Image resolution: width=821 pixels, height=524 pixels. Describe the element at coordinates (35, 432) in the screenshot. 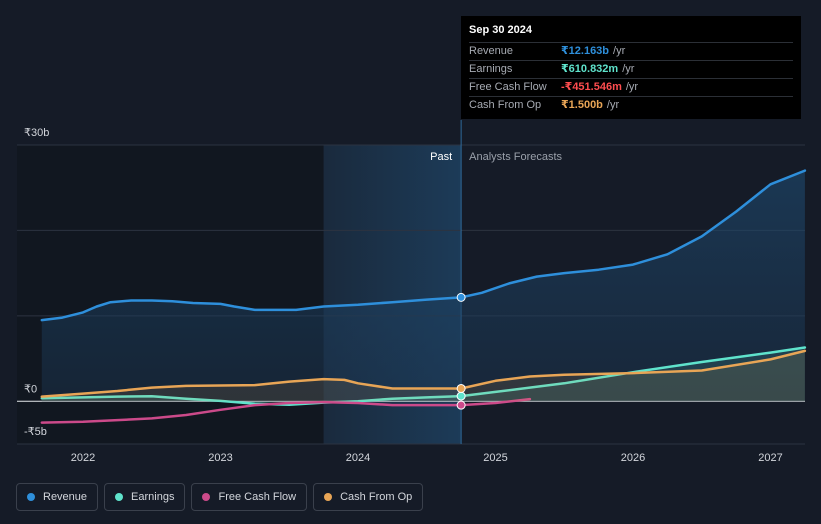

I see `y-tick-label: -₹5b` at that location.